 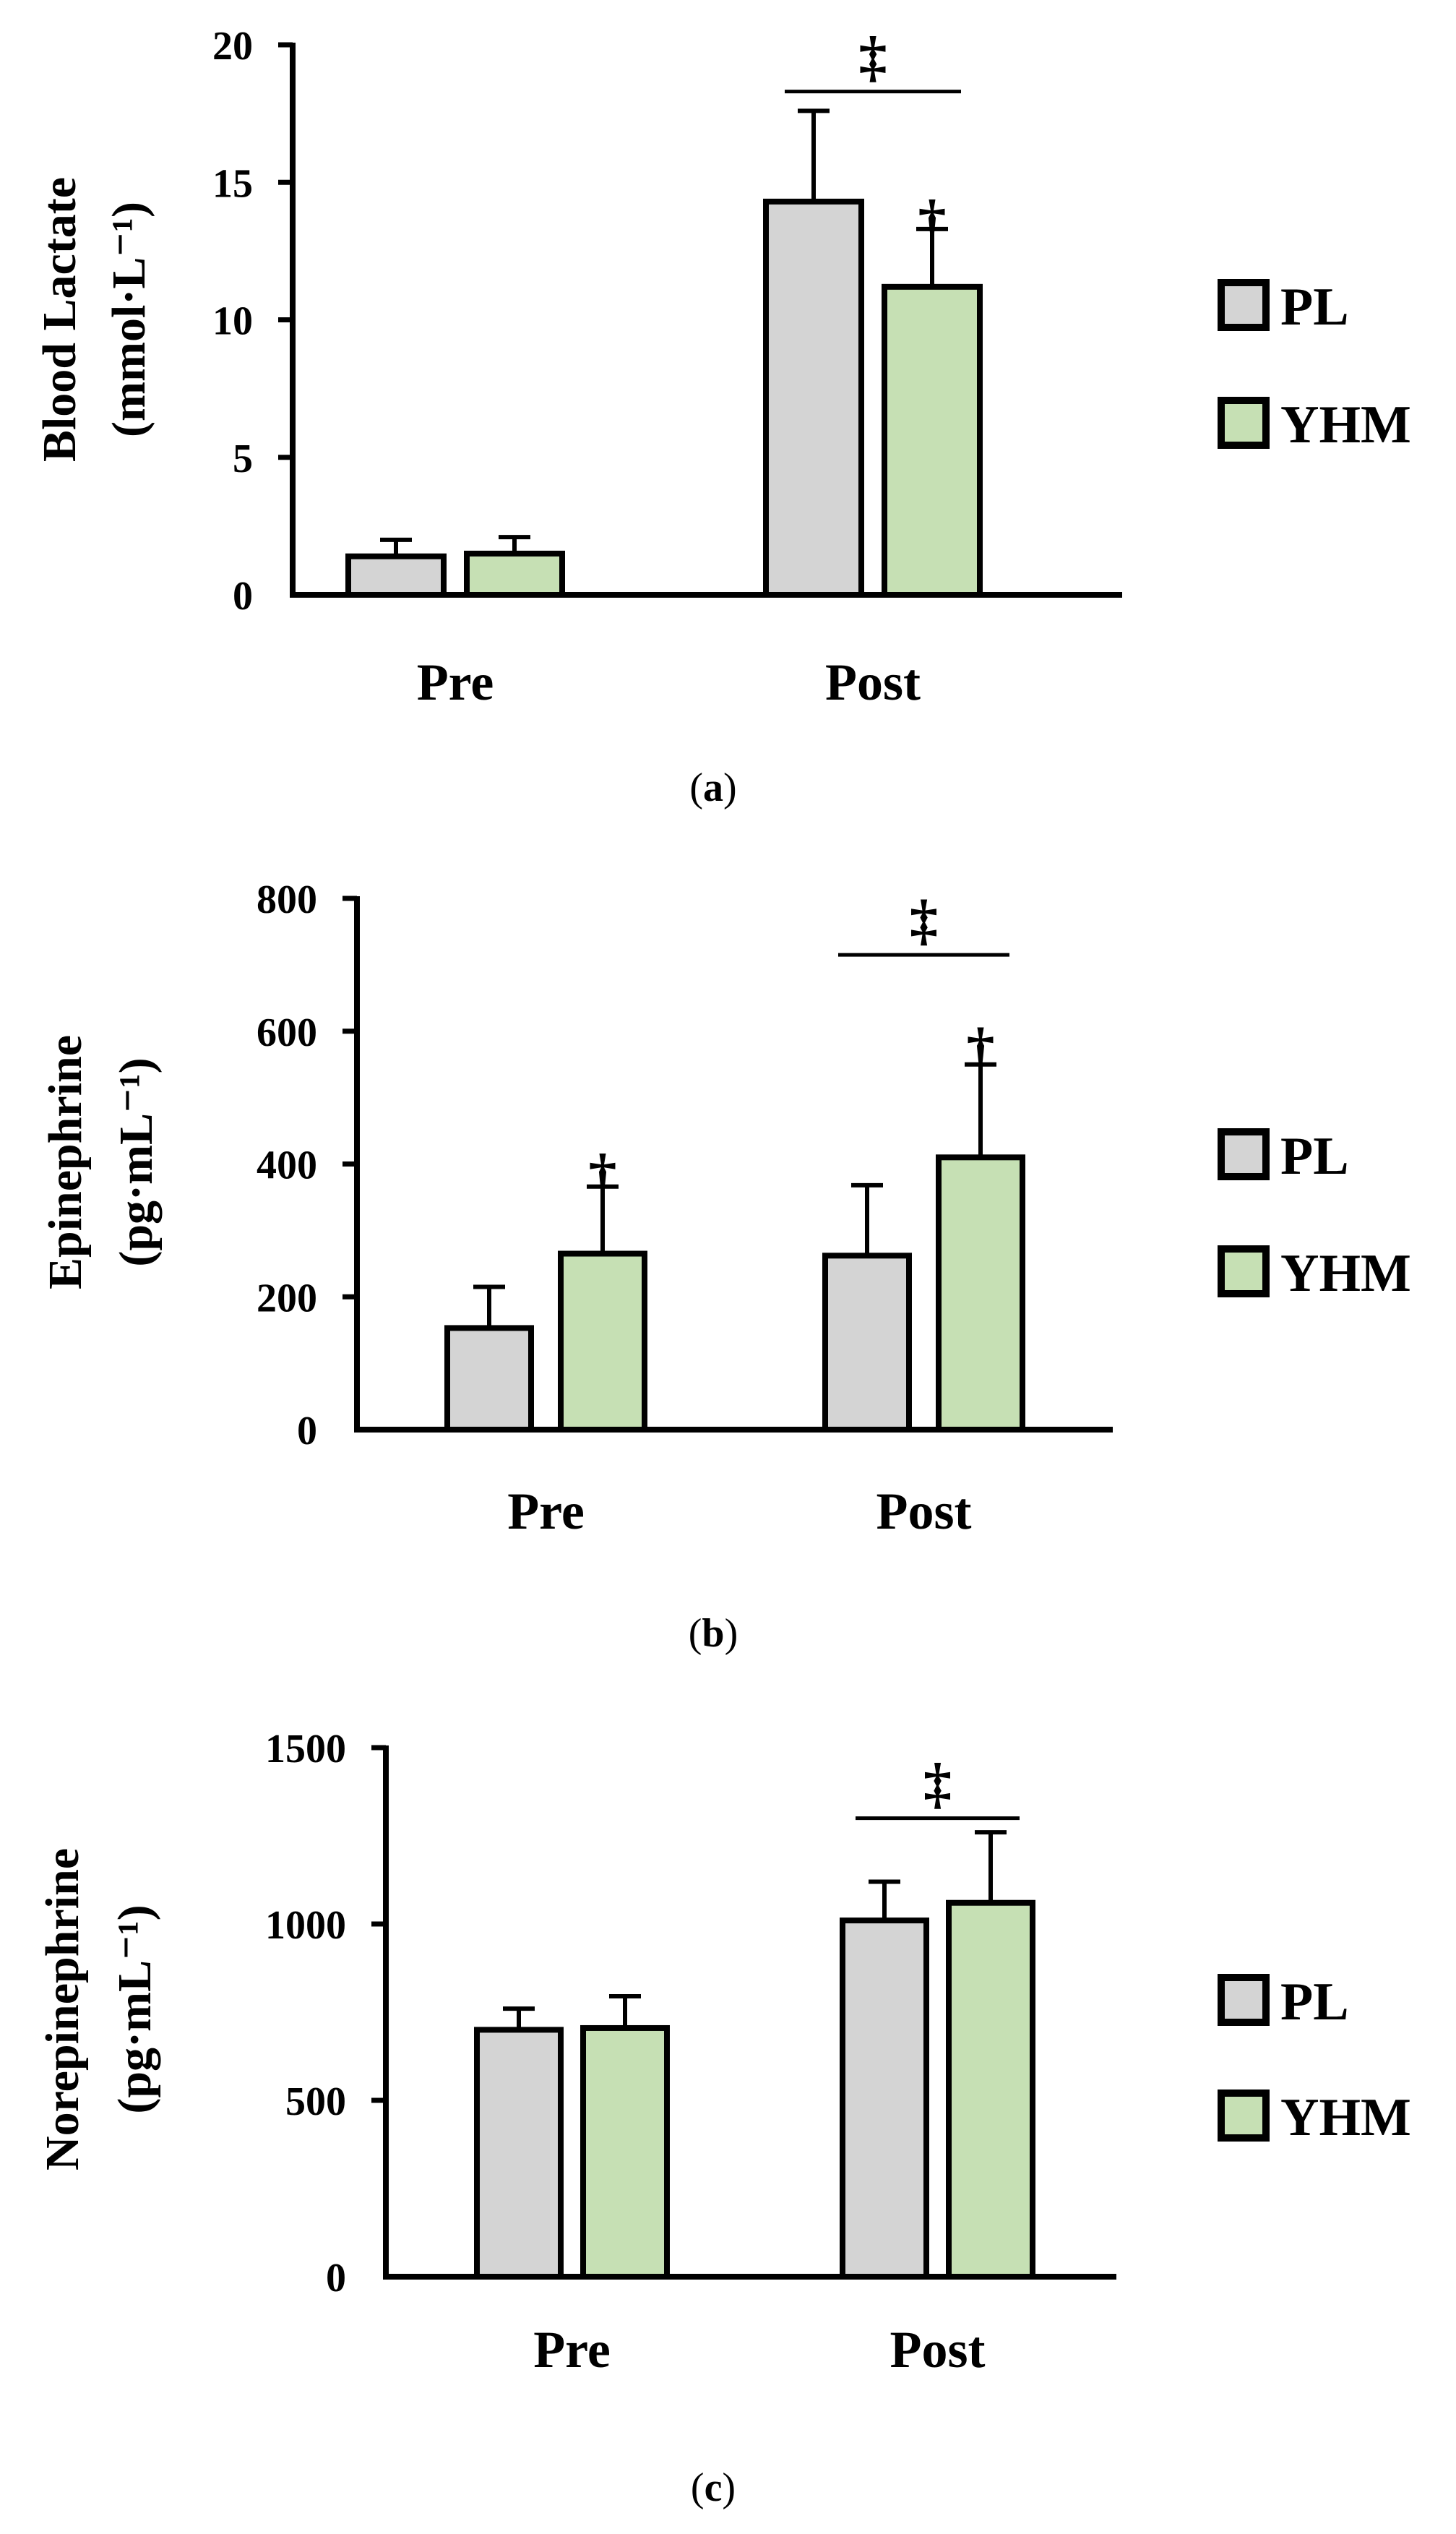 I want to click on panel-letter: b, so click(x=713, y=1633).